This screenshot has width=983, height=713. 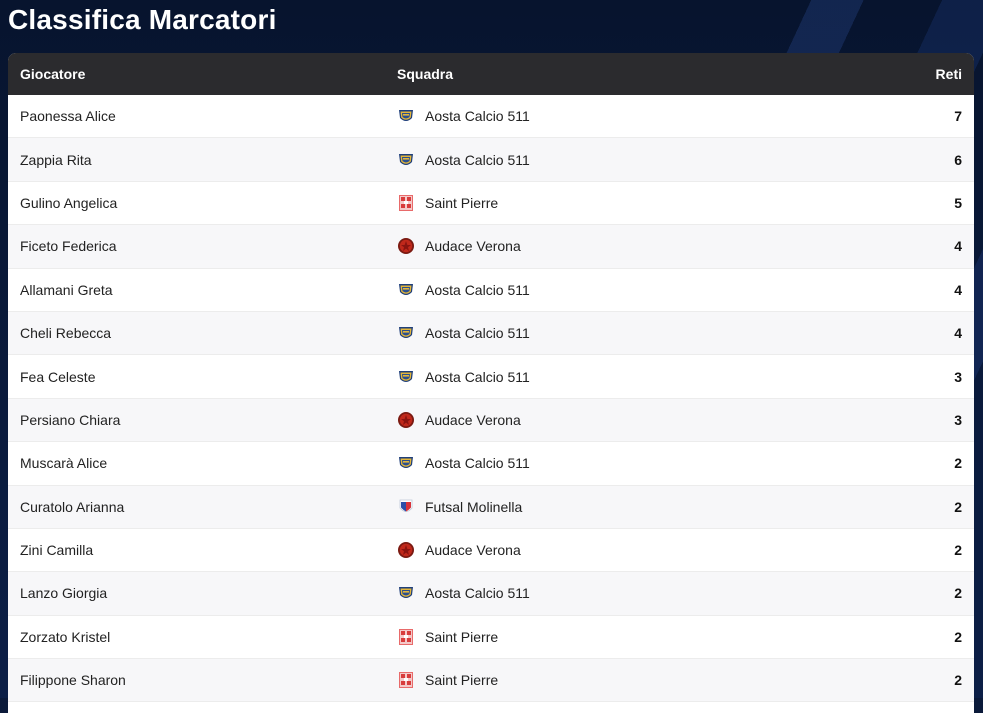 What do you see at coordinates (615, 507) in the screenshot?
I see `team-cell: Futsal Molinella` at bounding box center [615, 507].